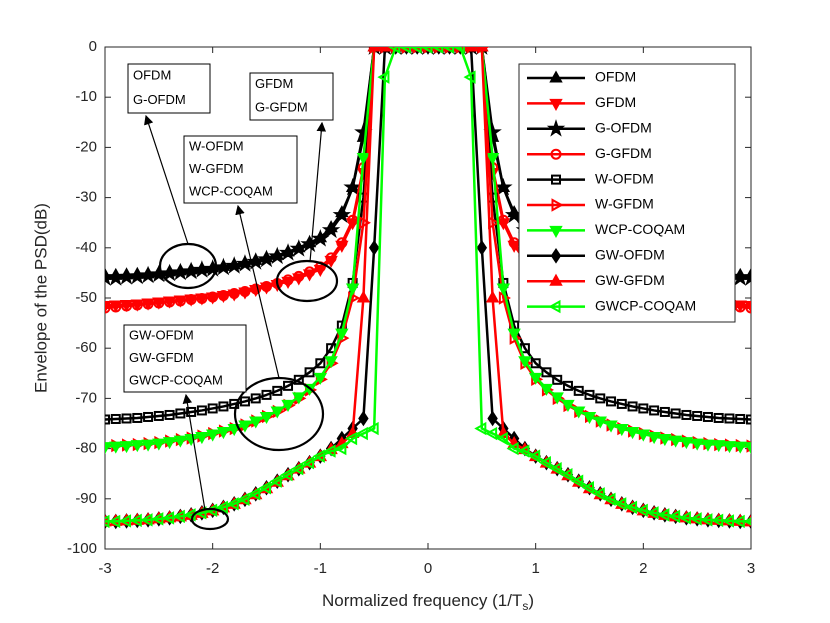 The width and height of the screenshot is (830, 623). Describe the element at coordinates (161, 357) in the screenshot. I see `annotation-text: GW-GFDM` at that location.